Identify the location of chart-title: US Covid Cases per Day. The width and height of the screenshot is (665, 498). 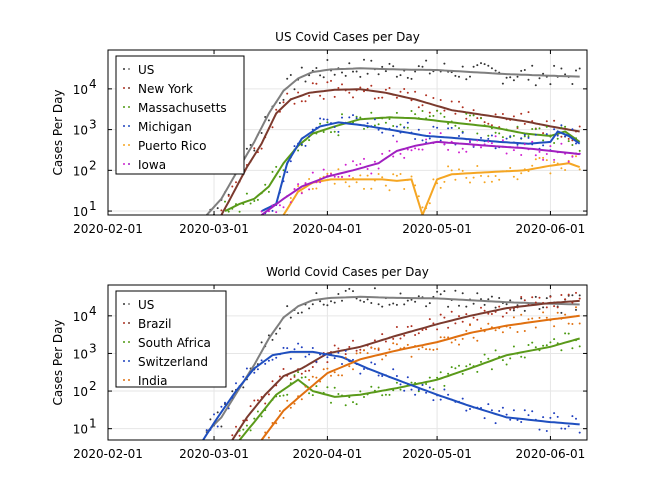
(347, 37).